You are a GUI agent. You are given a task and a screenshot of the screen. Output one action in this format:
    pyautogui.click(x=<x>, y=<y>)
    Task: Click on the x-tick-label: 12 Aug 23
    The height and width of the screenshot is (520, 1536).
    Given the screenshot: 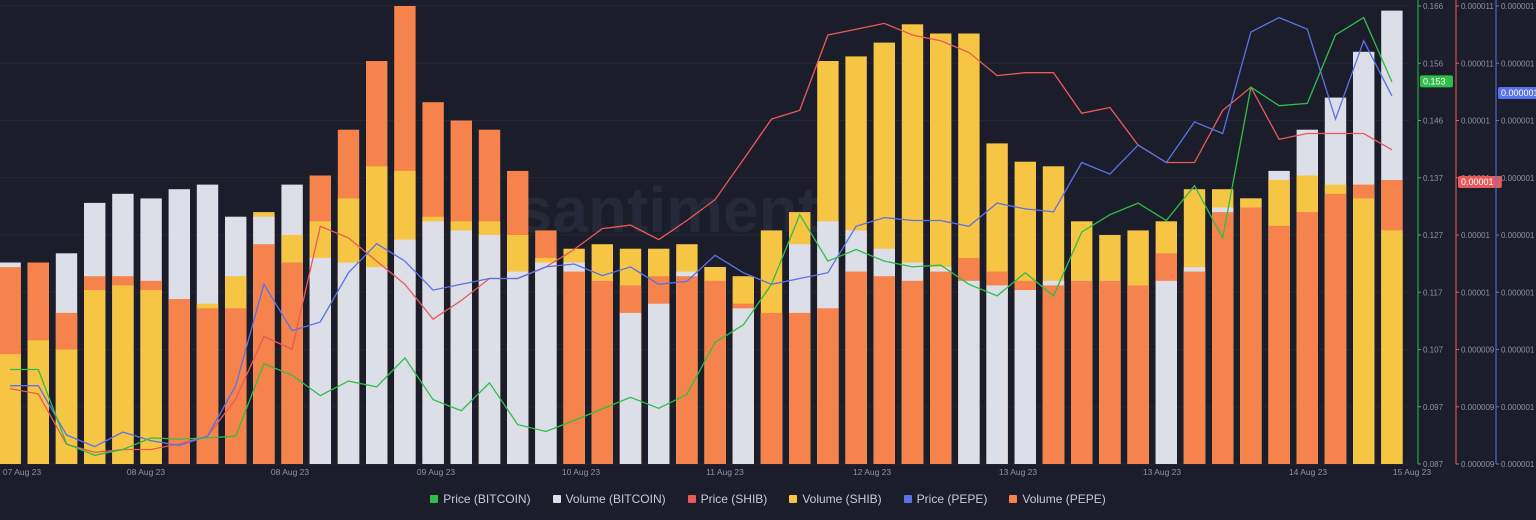 What is the action you would take?
    pyautogui.click(x=872, y=472)
    